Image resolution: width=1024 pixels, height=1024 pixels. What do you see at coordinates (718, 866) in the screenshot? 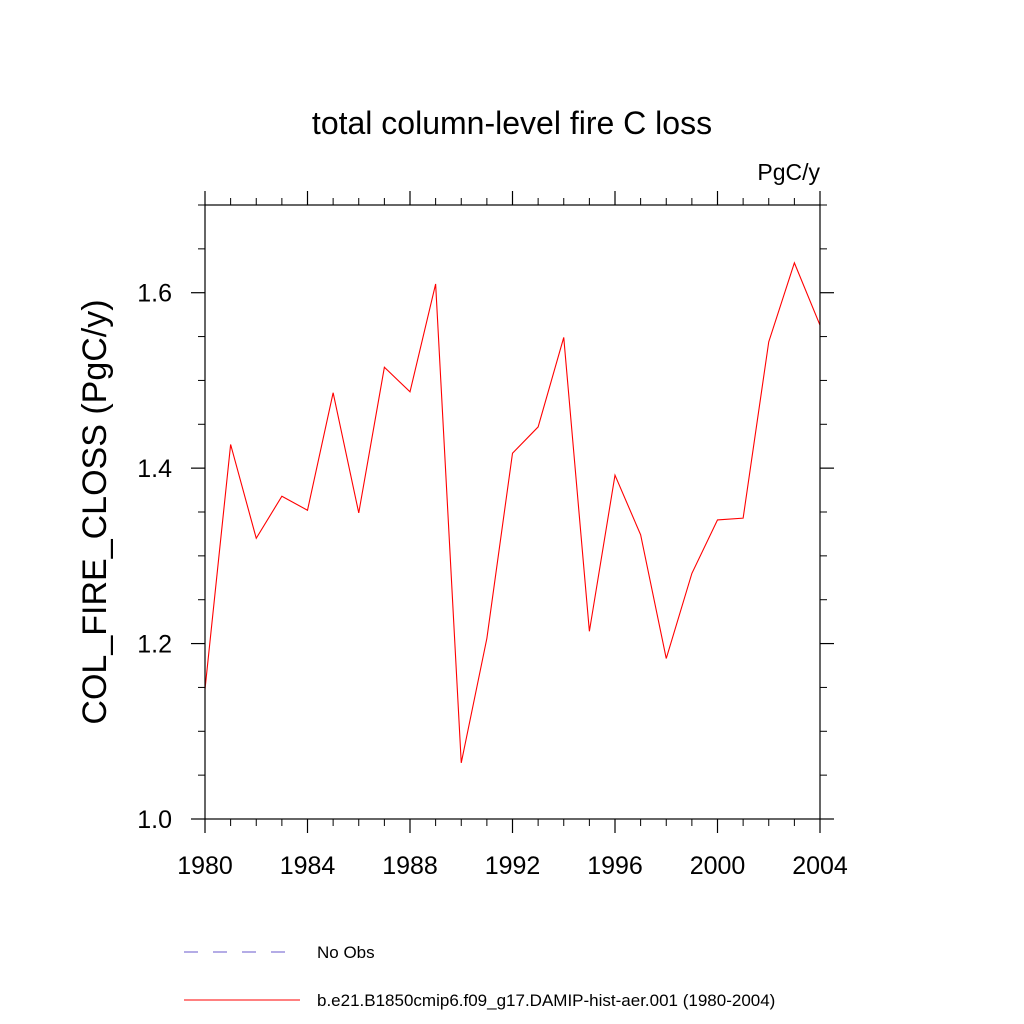
I see `x-tick-label: 2000` at bounding box center [718, 866].